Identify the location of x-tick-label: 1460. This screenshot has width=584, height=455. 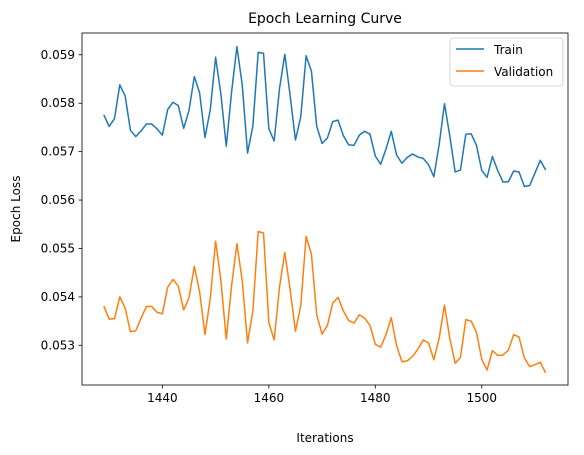
(269, 398).